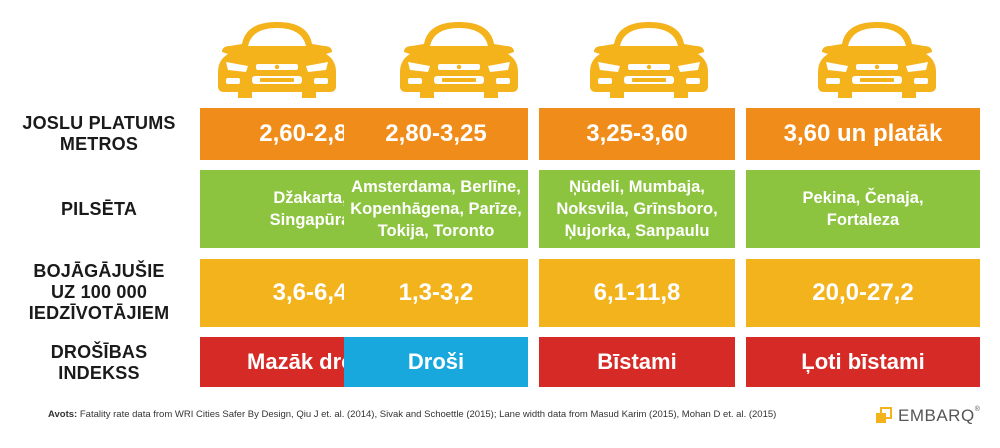 This screenshot has width=1000, height=448. I want to click on row-label-line: PILSĒTA, so click(99, 208).